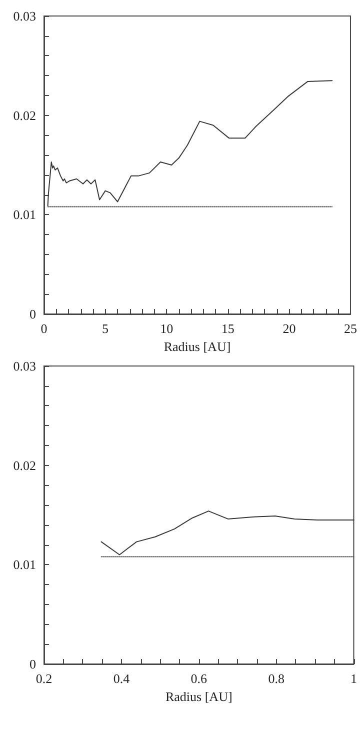 This screenshot has width=360, height=732. What do you see at coordinates (276, 678) in the screenshot?
I see `x-tick-label: 0.8` at bounding box center [276, 678].